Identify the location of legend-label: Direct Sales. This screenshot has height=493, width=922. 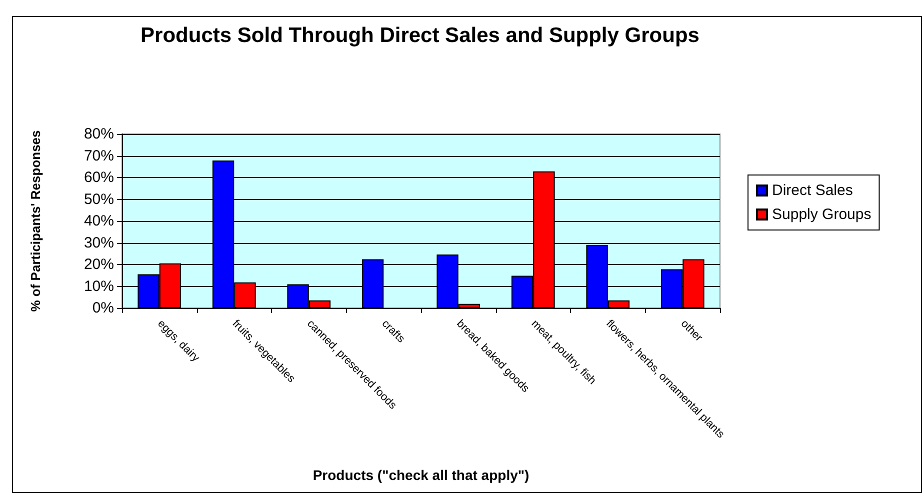
(812, 190).